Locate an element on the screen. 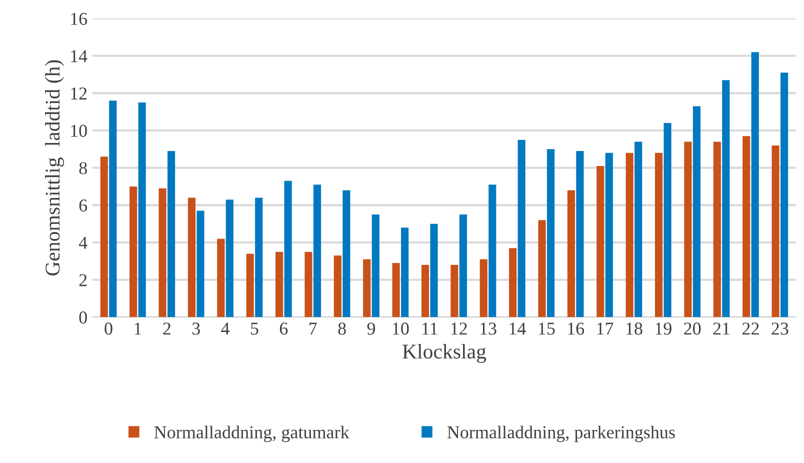 The height and width of the screenshot is (463, 804). x-tick-label: 6 is located at coordinates (284, 328).